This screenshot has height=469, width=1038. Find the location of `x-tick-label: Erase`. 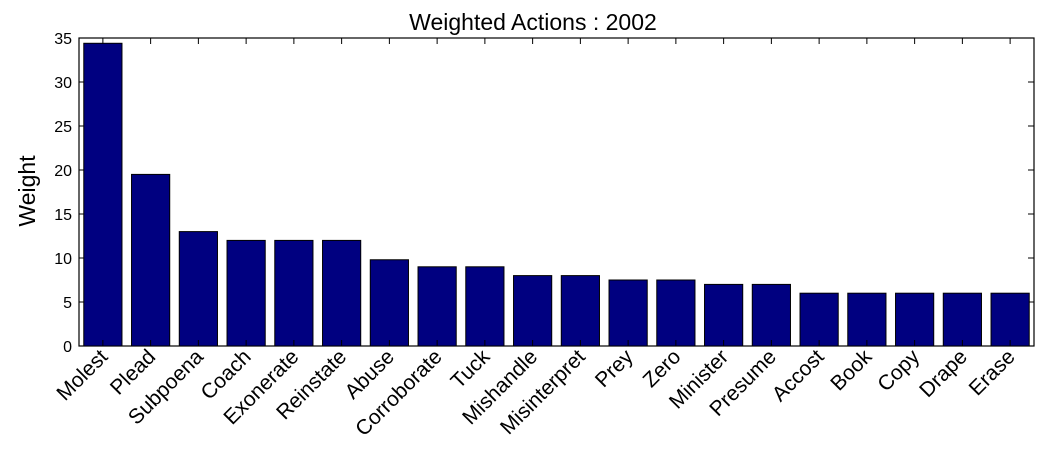

x-tick-label: Erase is located at coordinates (992, 372).